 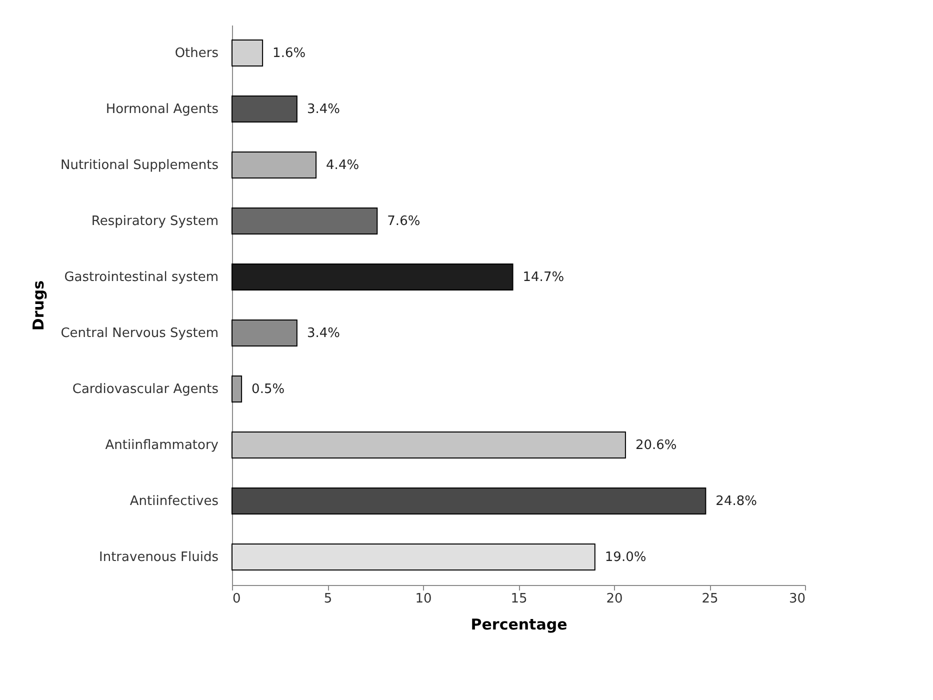 I want to click on y-tick-label: Antiinflammatory, so click(x=162, y=445).